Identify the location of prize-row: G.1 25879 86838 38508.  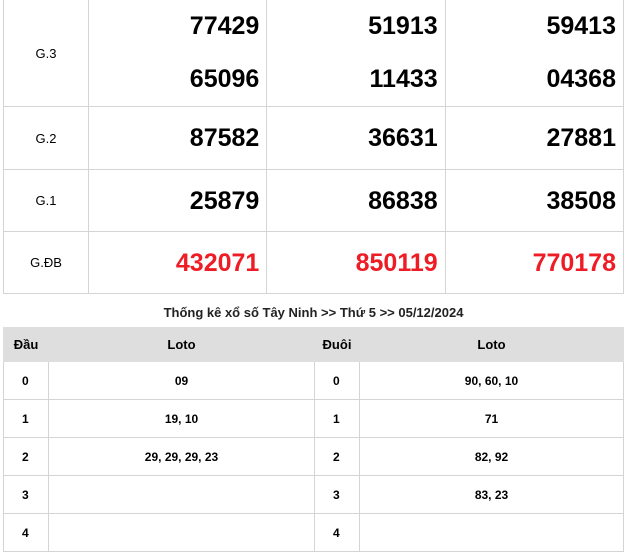
(314, 200).